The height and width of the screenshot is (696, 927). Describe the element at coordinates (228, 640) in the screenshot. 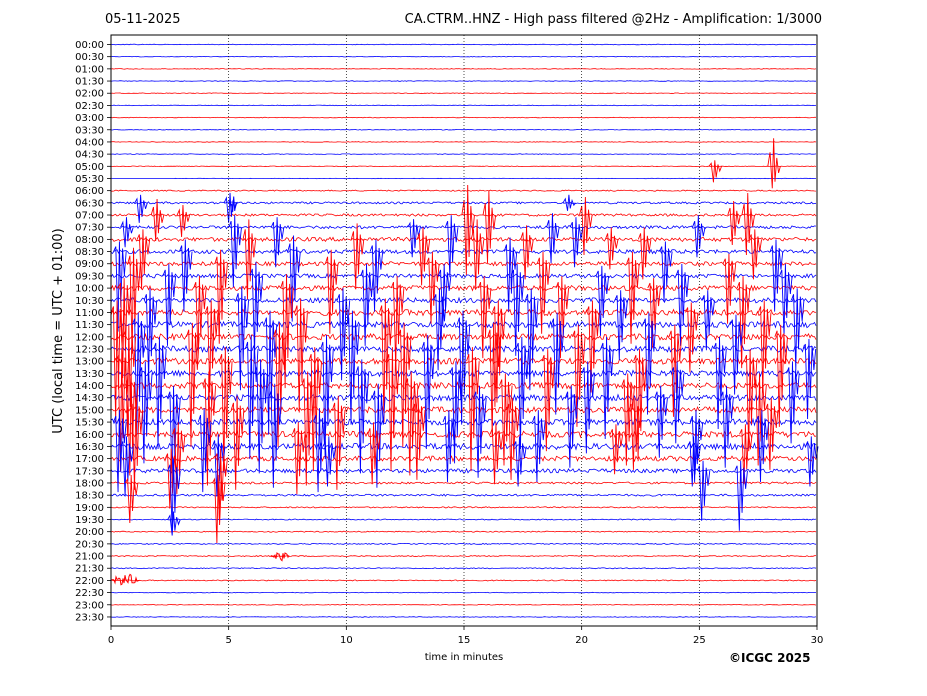

I see `x-tick-label: 5` at that location.